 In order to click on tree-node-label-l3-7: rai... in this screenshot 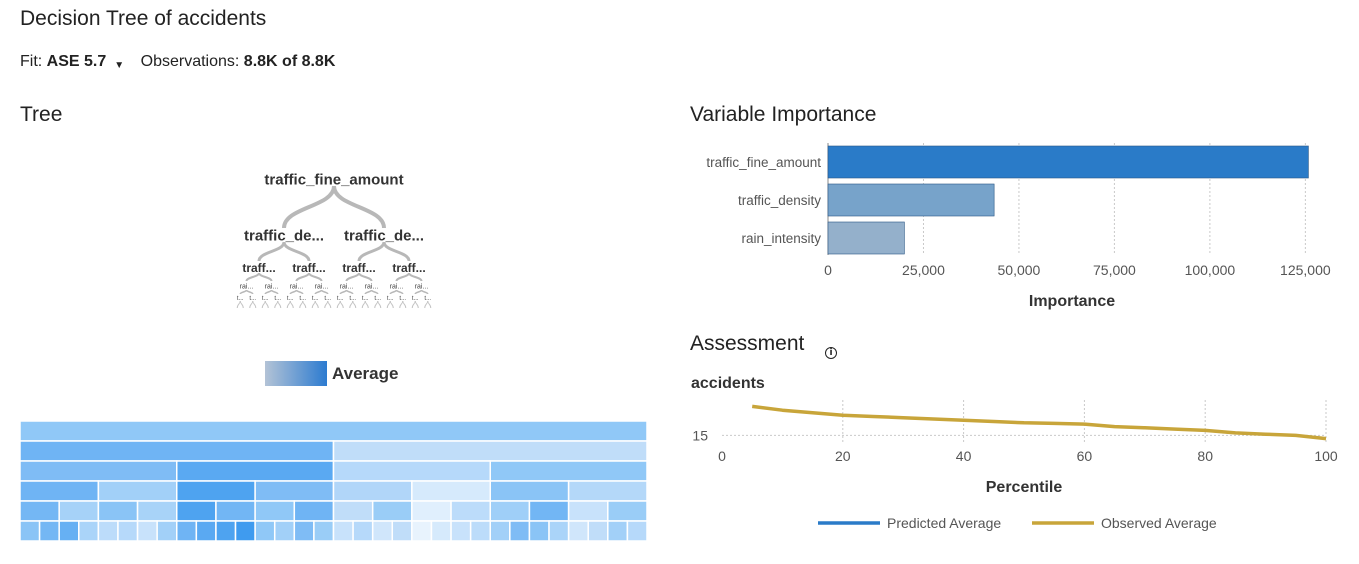, I will do `click(422, 286)`.